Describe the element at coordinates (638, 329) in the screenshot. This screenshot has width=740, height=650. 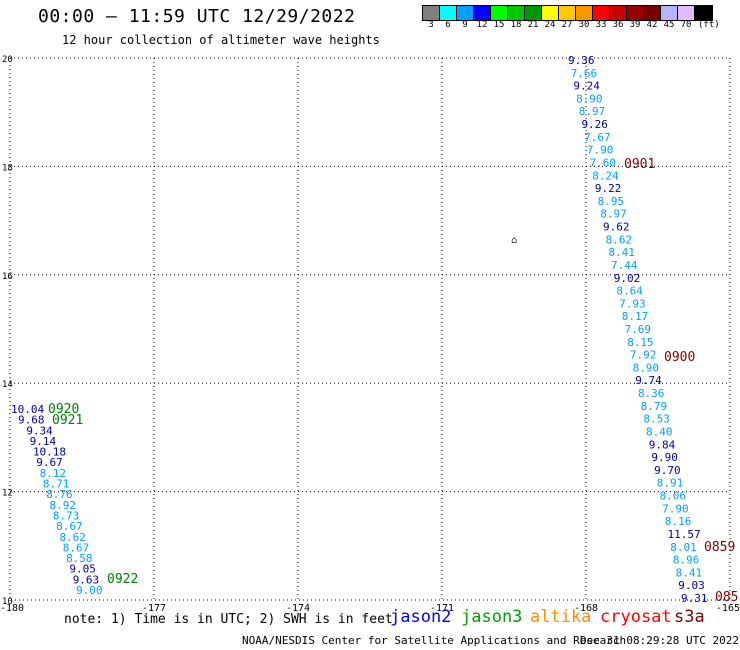
I see `wave-height-label: 7.69` at that location.